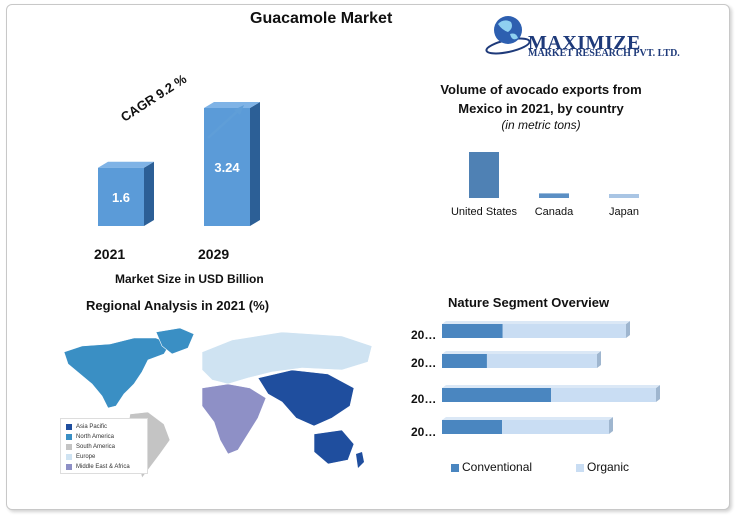 Image resolution: width=735 pixels, height=516 pixels. I want to click on year-label-2021: 2021, so click(110, 254).